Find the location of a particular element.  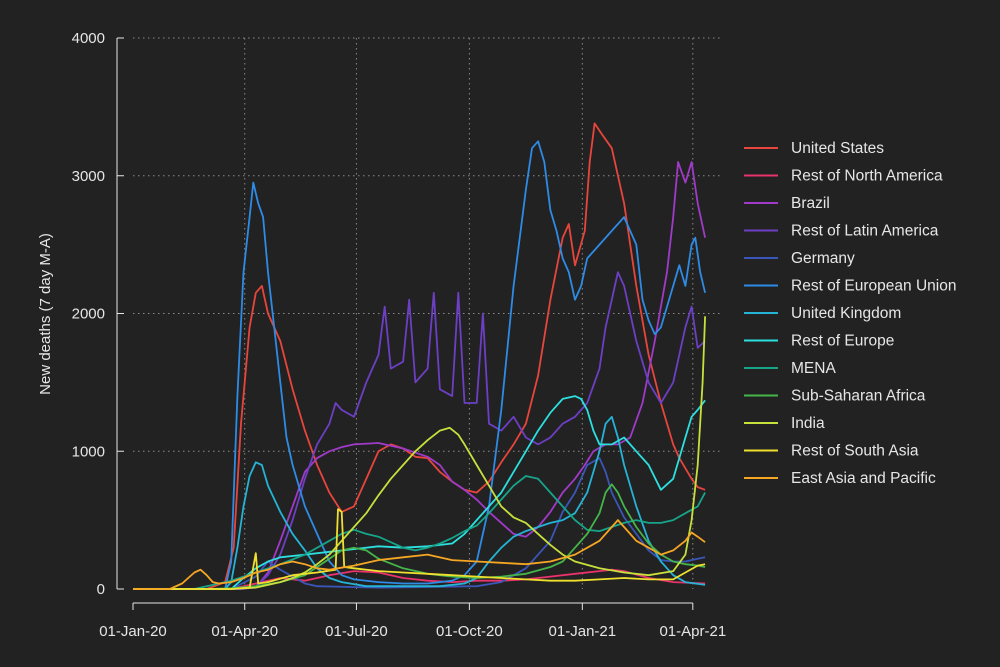

legend-item-east-asia-and-pacific: East Asia and Pacific is located at coordinates (840, 478).